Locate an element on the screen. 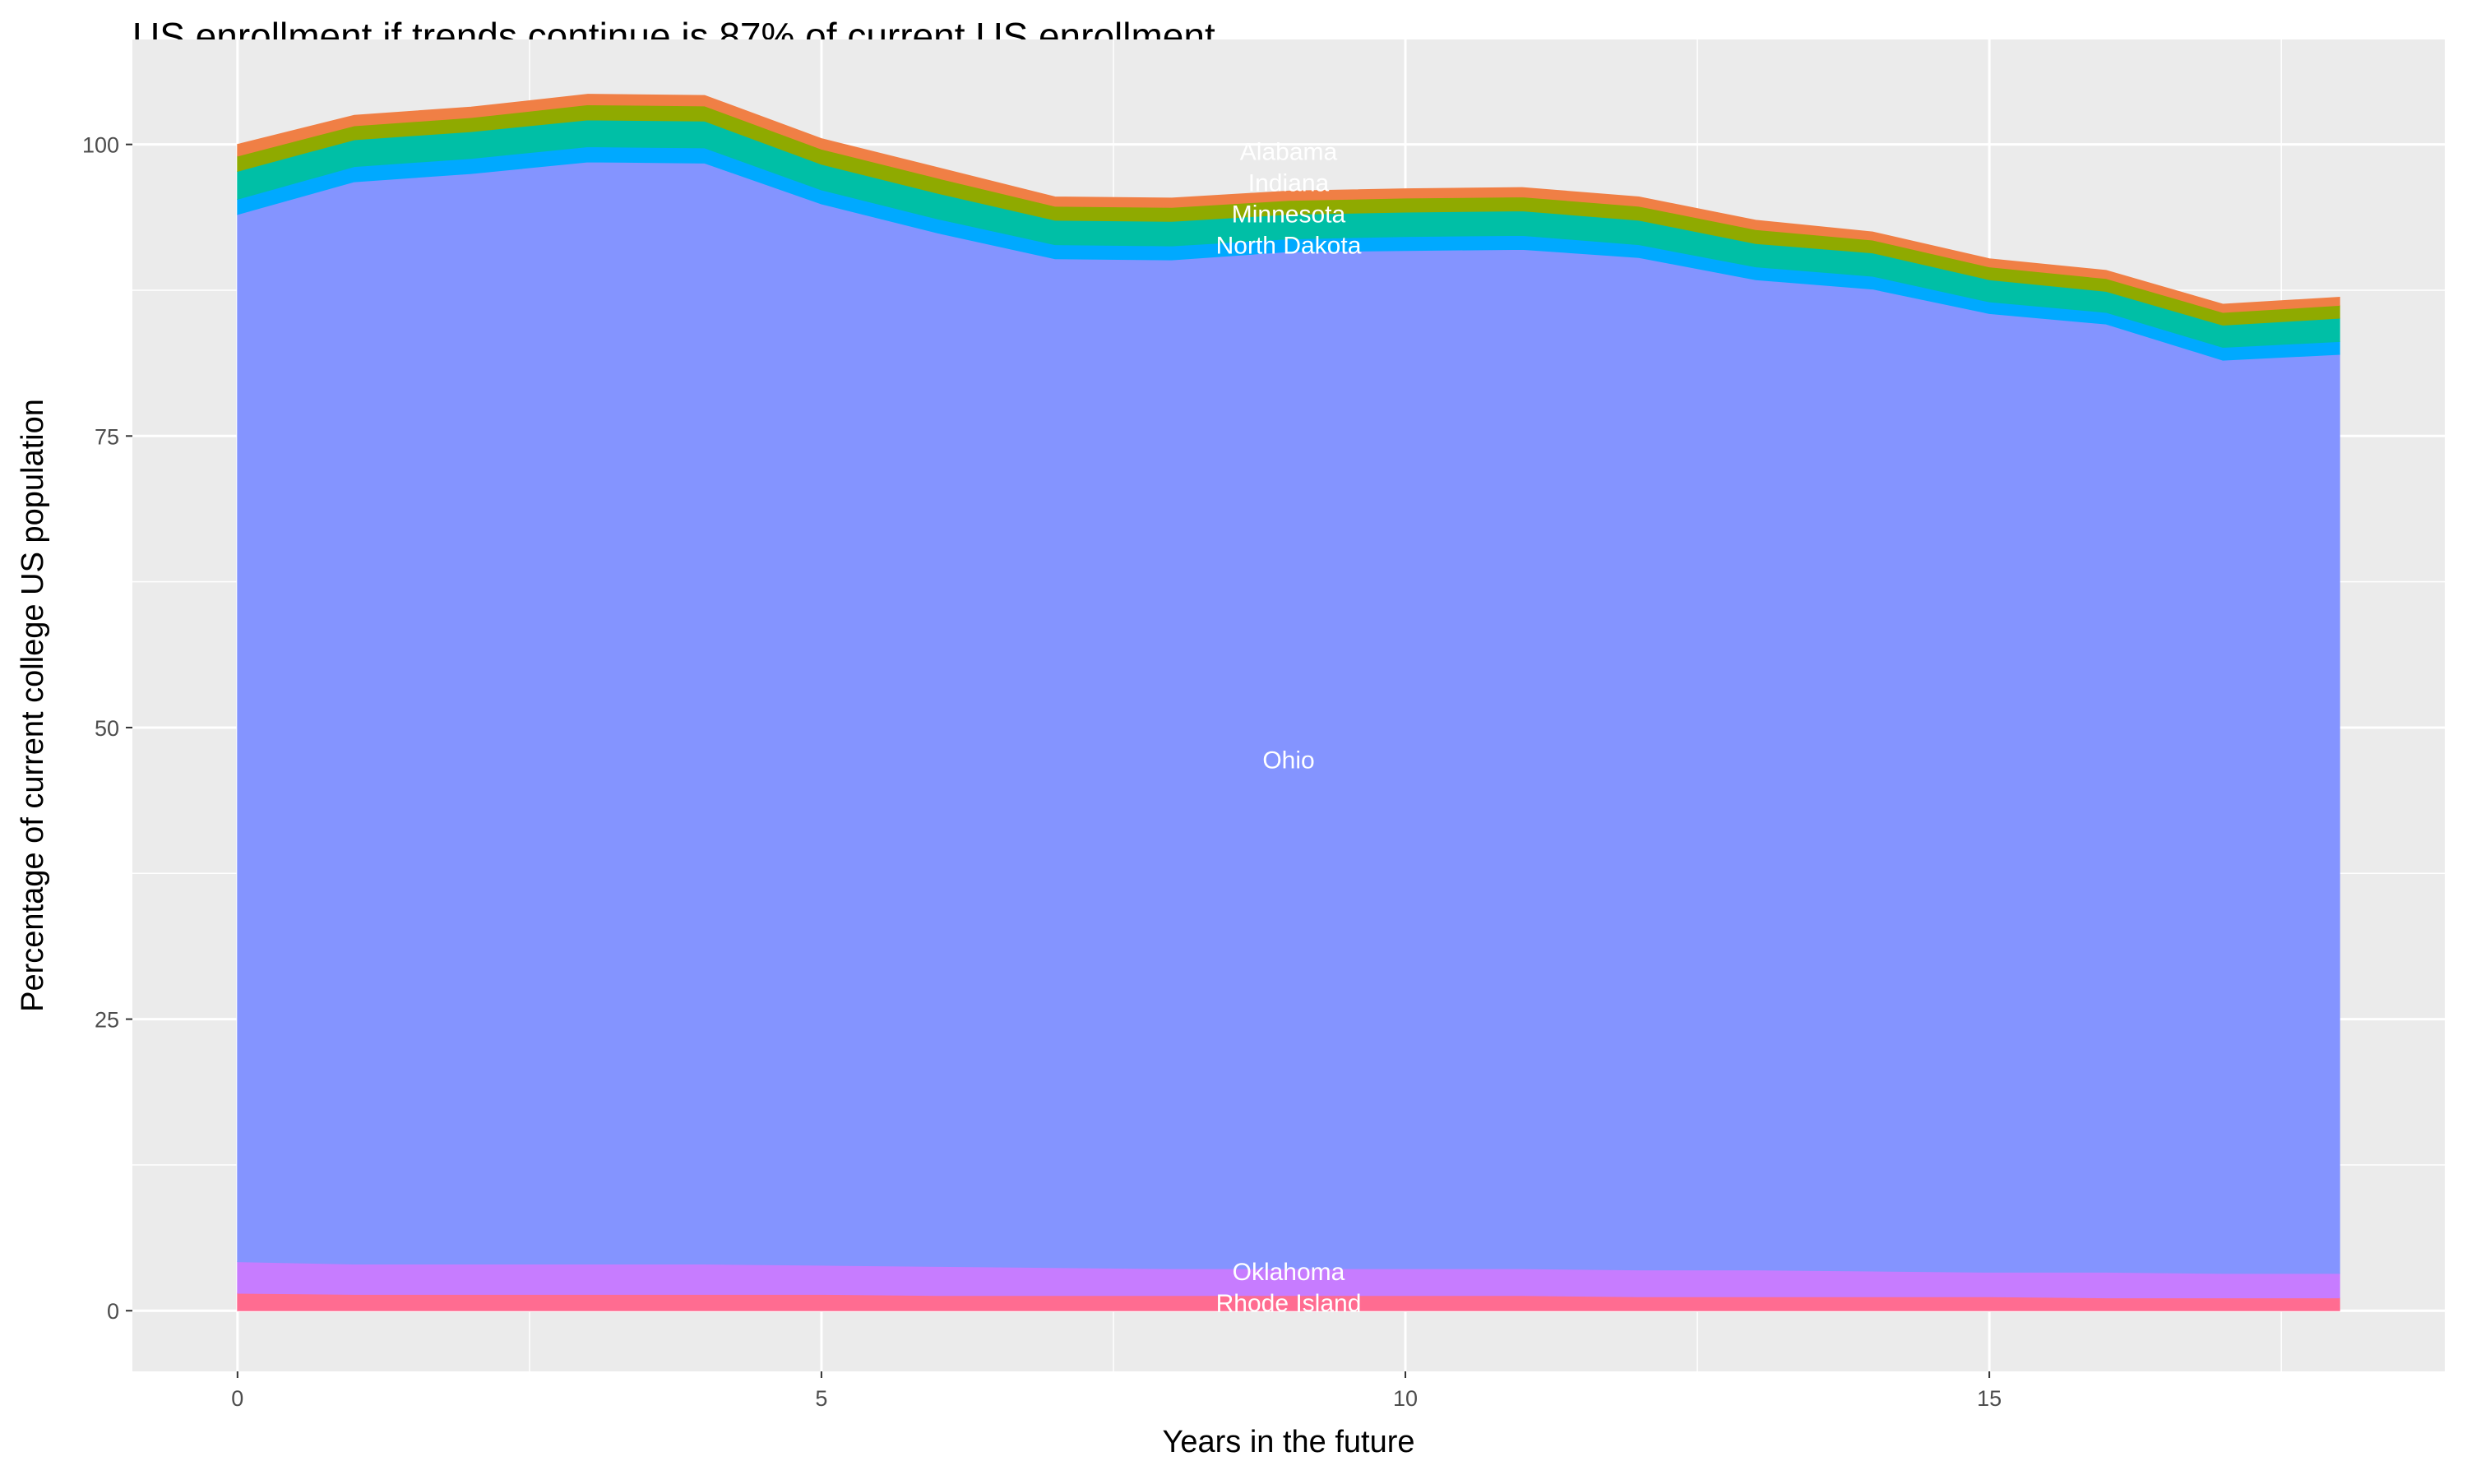  series-label-oklahoma: Oklahoma is located at coordinates (1289, 1272).